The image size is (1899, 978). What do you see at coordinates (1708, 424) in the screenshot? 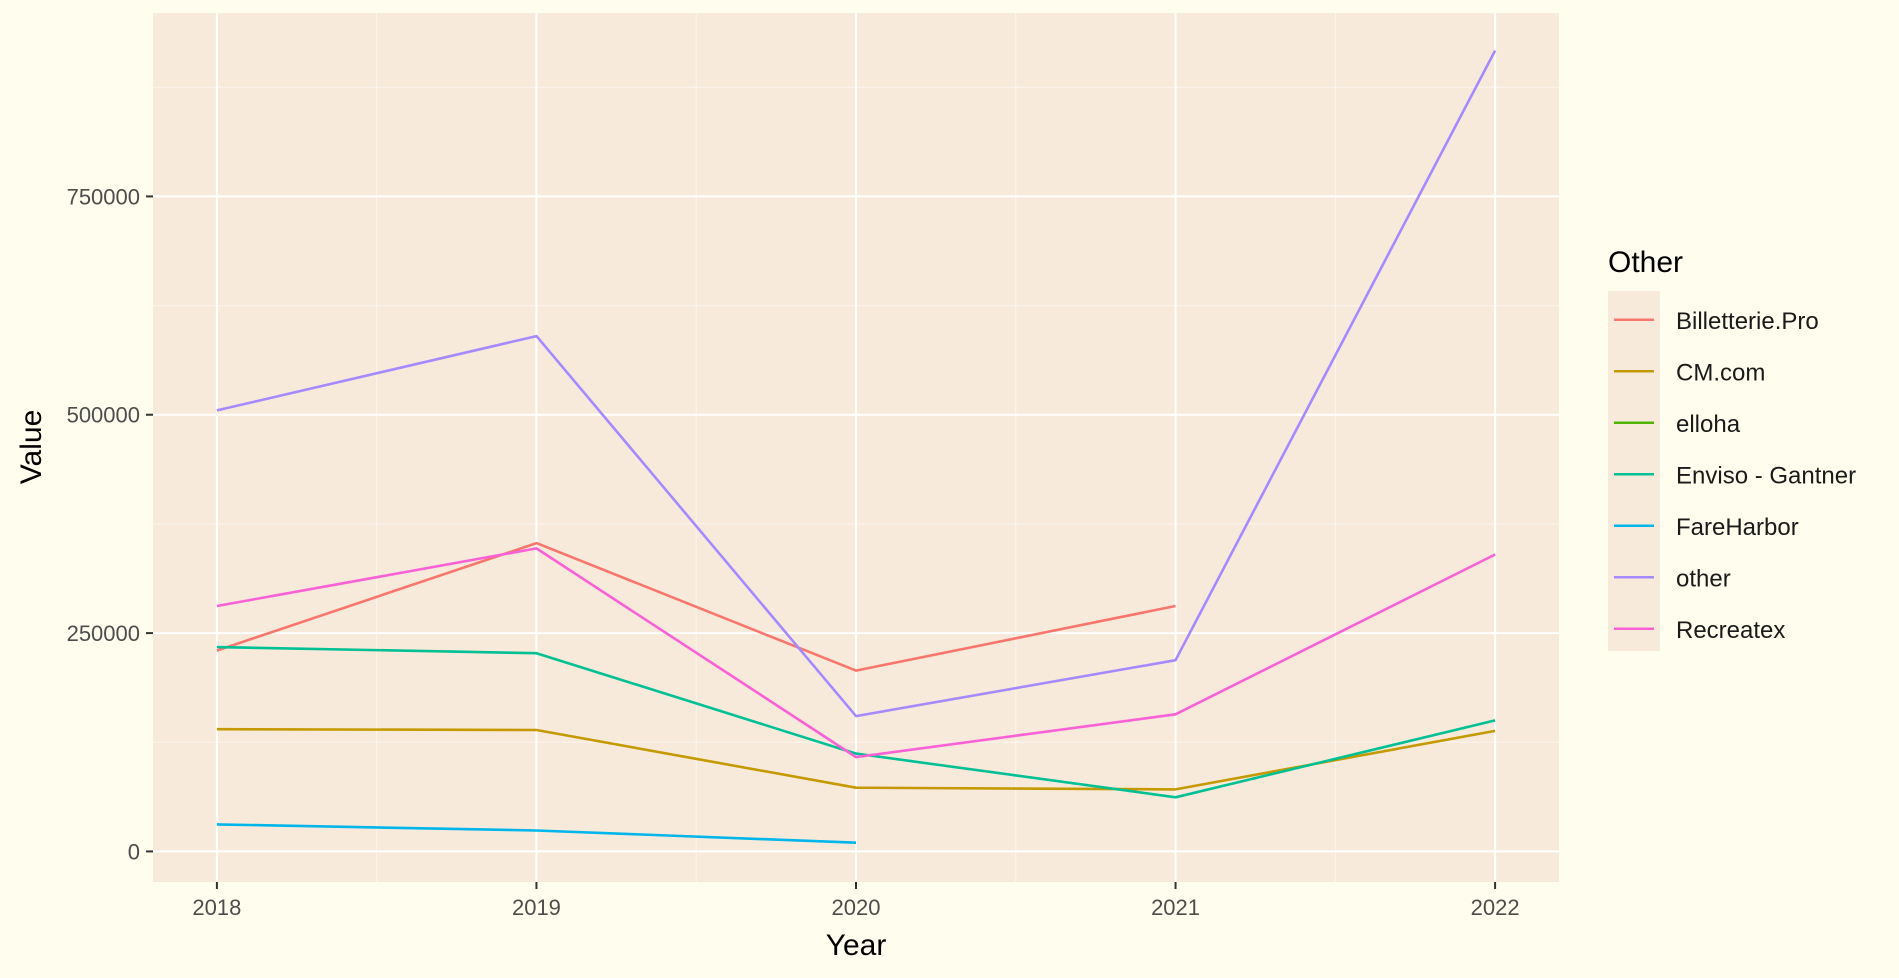
I see `legend-label-elloha: elloha` at bounding box center [1708, 424].